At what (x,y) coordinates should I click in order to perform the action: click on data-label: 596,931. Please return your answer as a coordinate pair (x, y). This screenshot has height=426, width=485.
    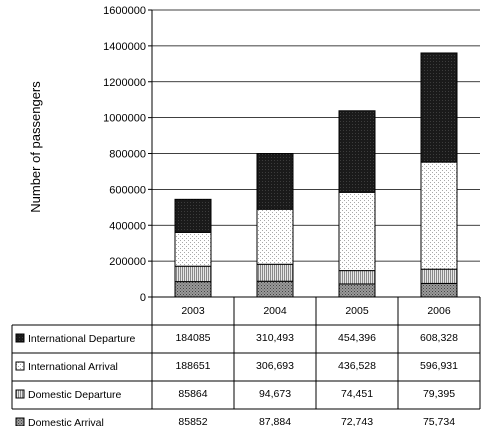
    Looking at the image, I should click on (439, 366).